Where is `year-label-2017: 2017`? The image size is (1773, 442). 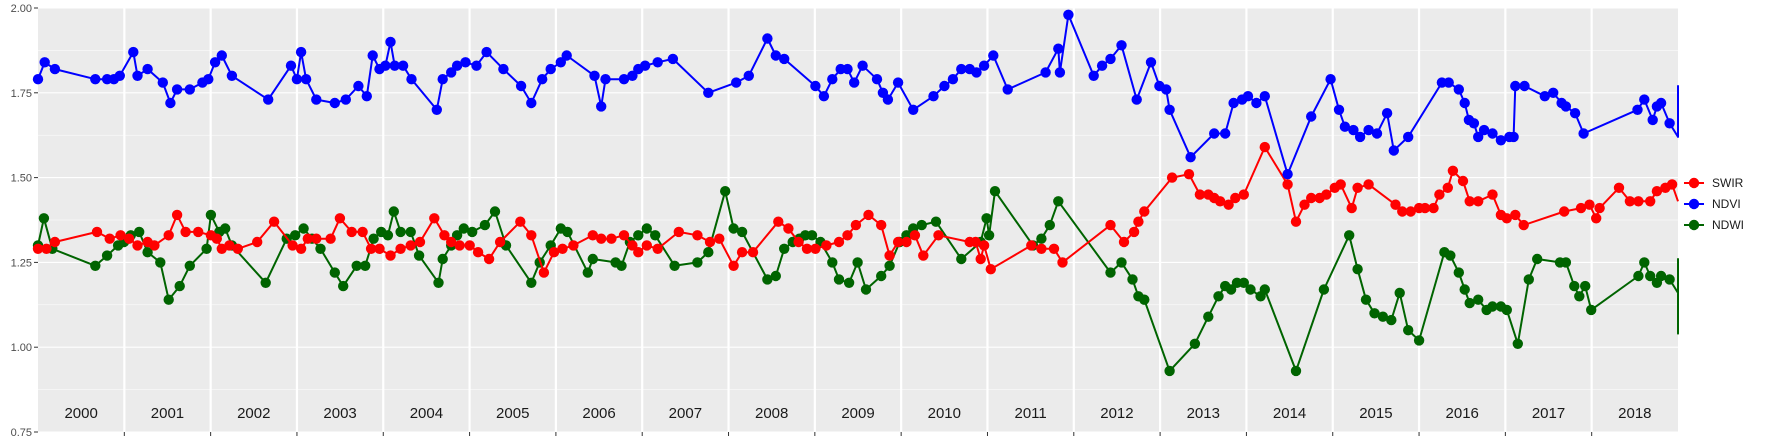 year-label-2017: 2017 is located at coordinates (1548, 413).